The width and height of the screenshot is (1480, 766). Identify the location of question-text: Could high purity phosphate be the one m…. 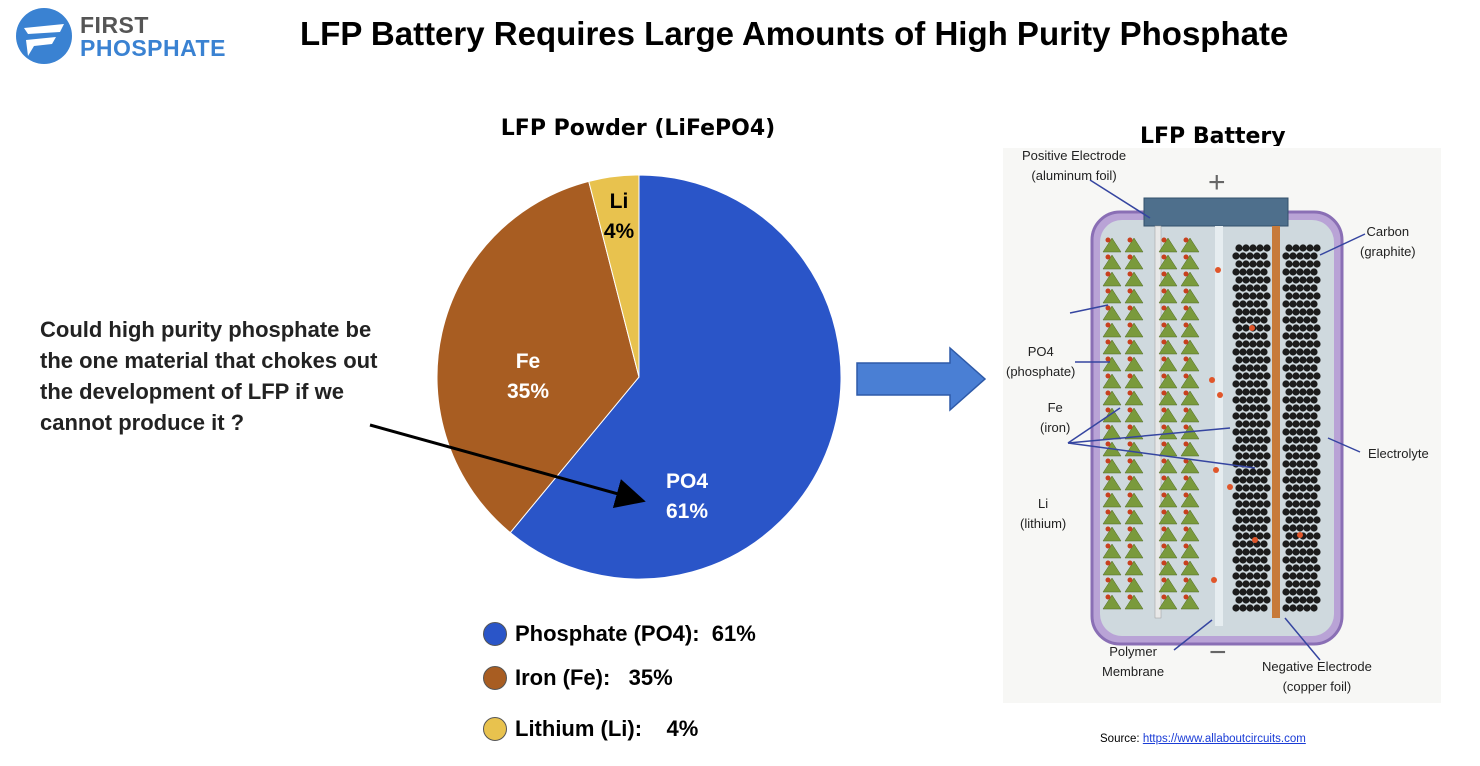
(209, 376).